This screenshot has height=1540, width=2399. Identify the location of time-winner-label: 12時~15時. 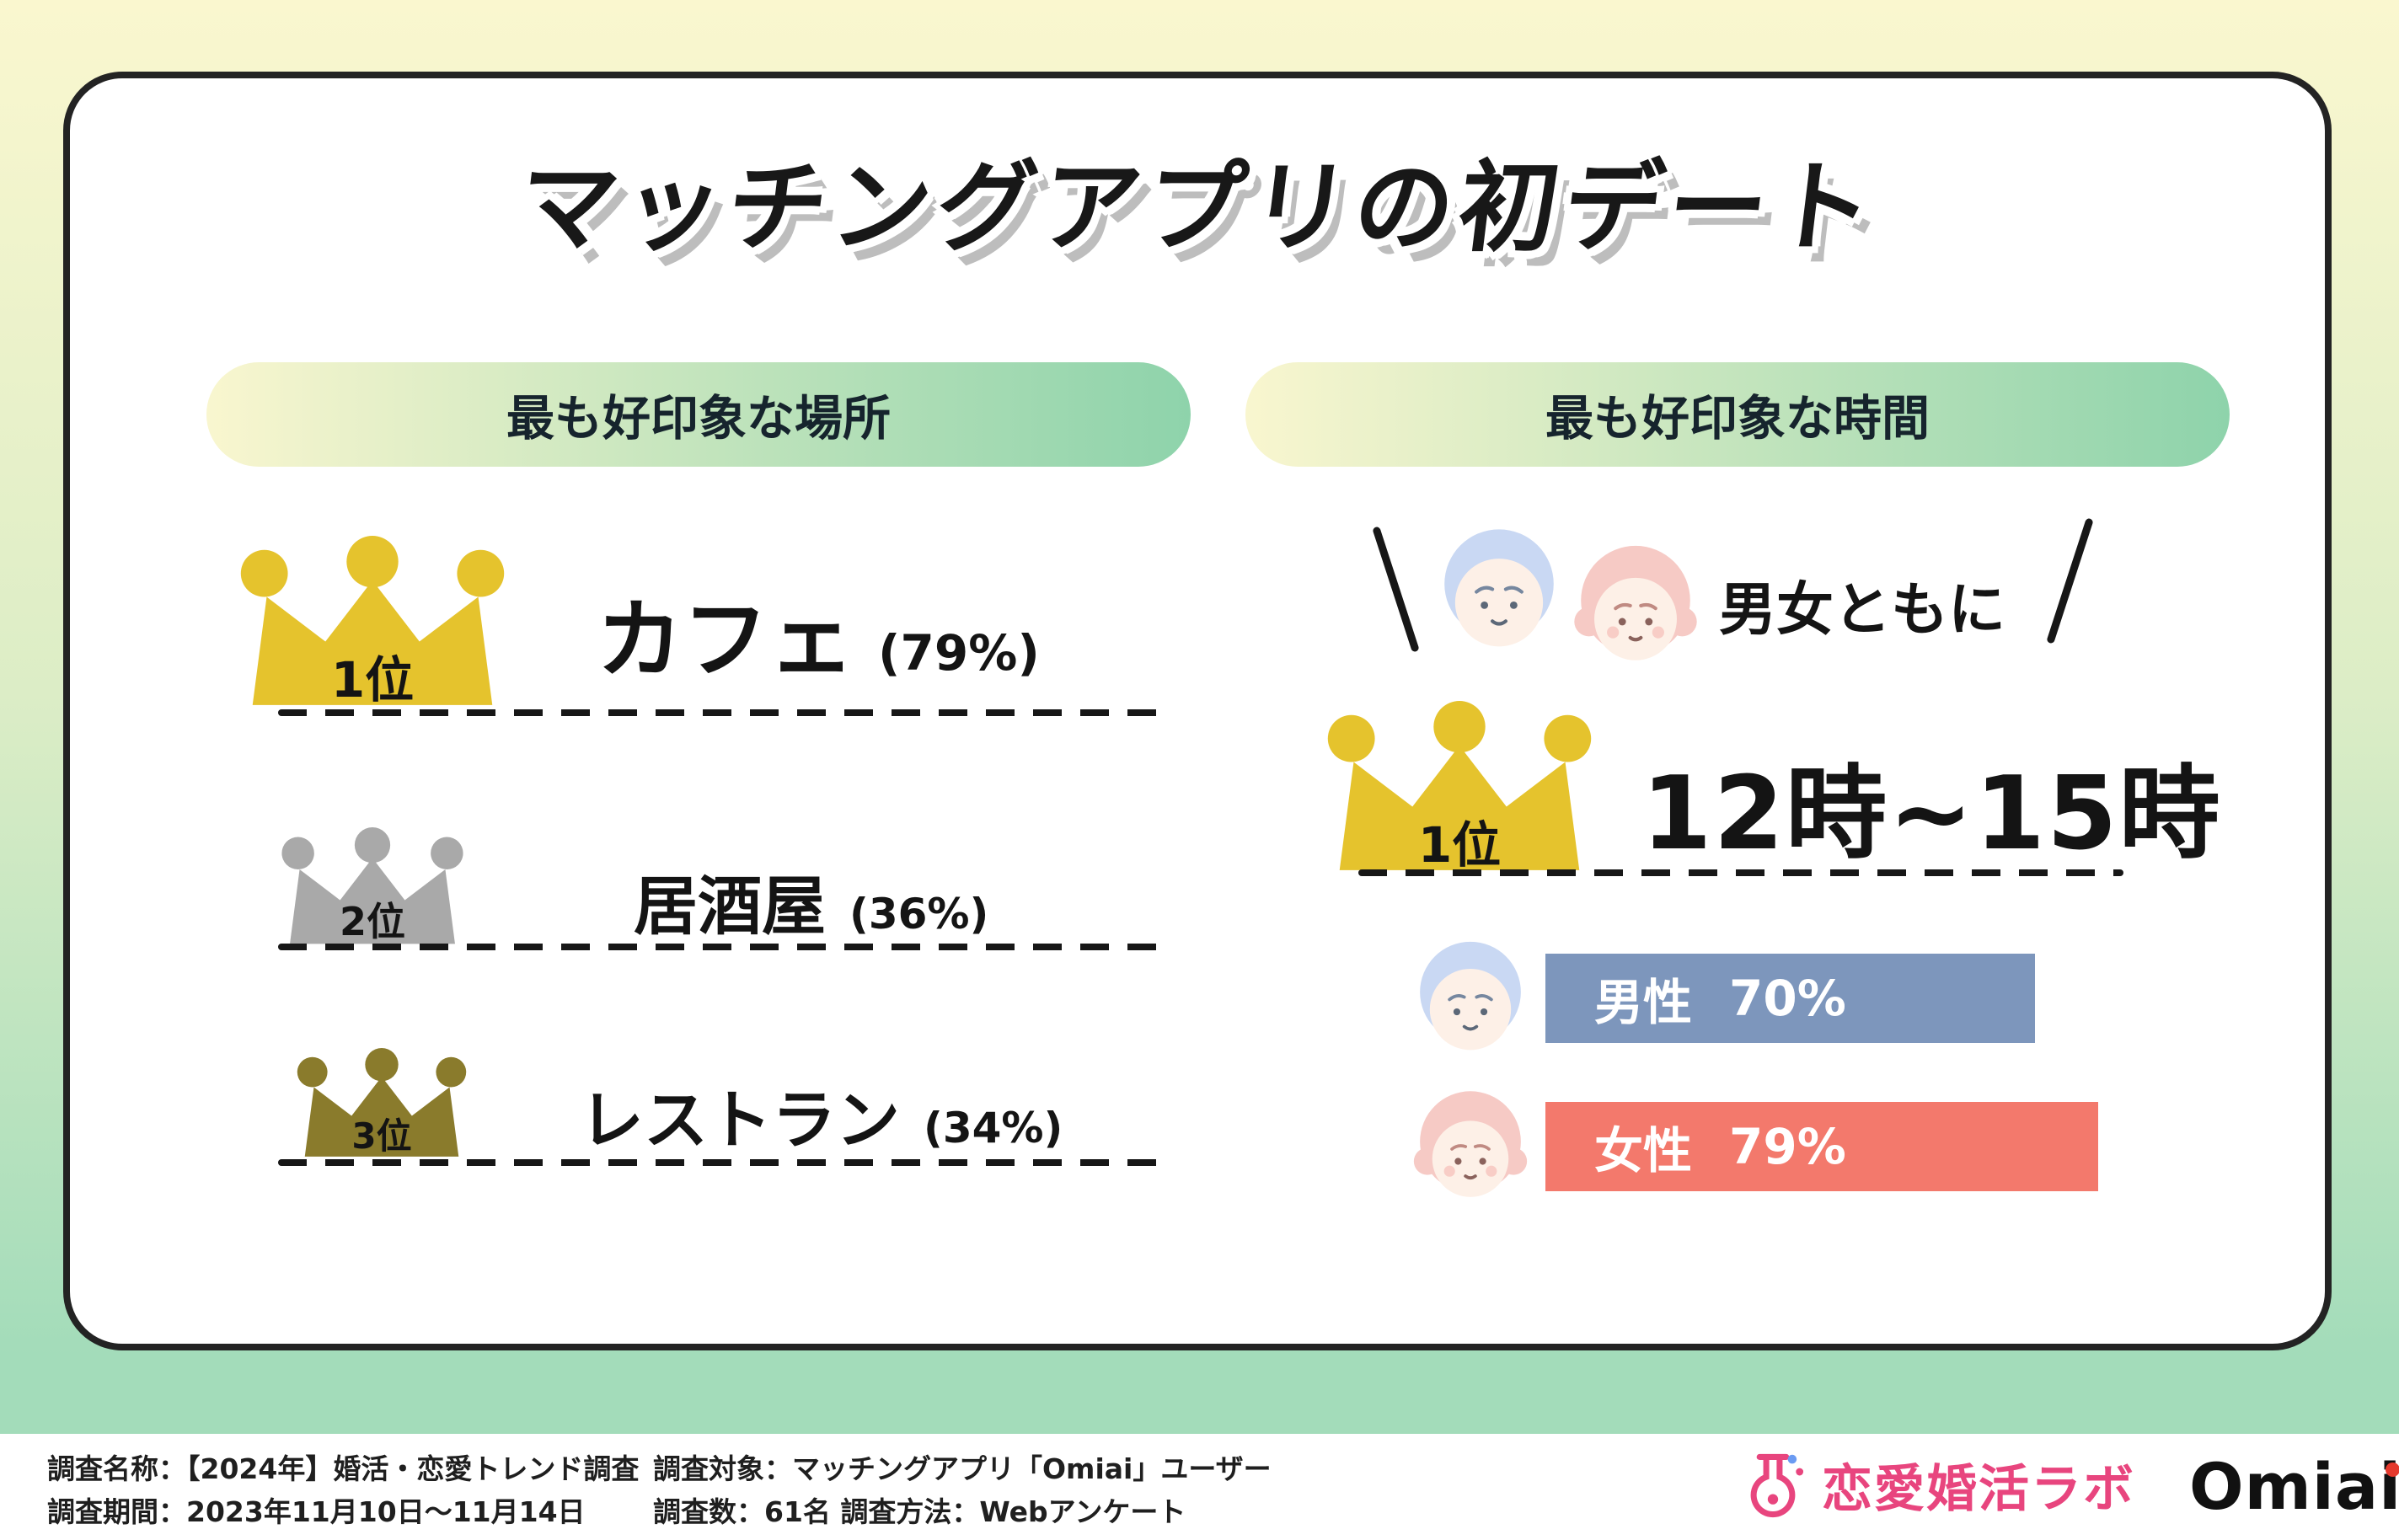
(1931, 815).